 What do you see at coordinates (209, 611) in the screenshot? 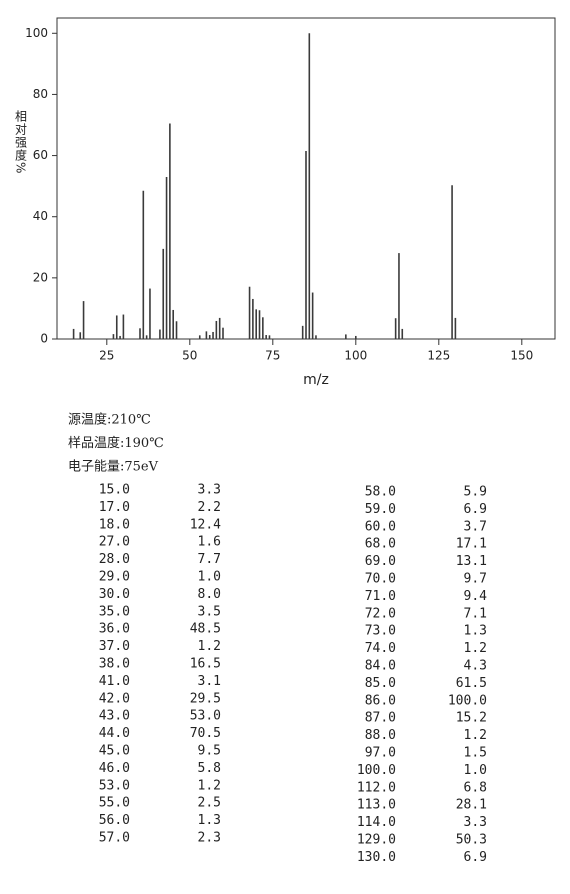
I see `intensity-cell: 3.5` at bounding box center [209, 611].